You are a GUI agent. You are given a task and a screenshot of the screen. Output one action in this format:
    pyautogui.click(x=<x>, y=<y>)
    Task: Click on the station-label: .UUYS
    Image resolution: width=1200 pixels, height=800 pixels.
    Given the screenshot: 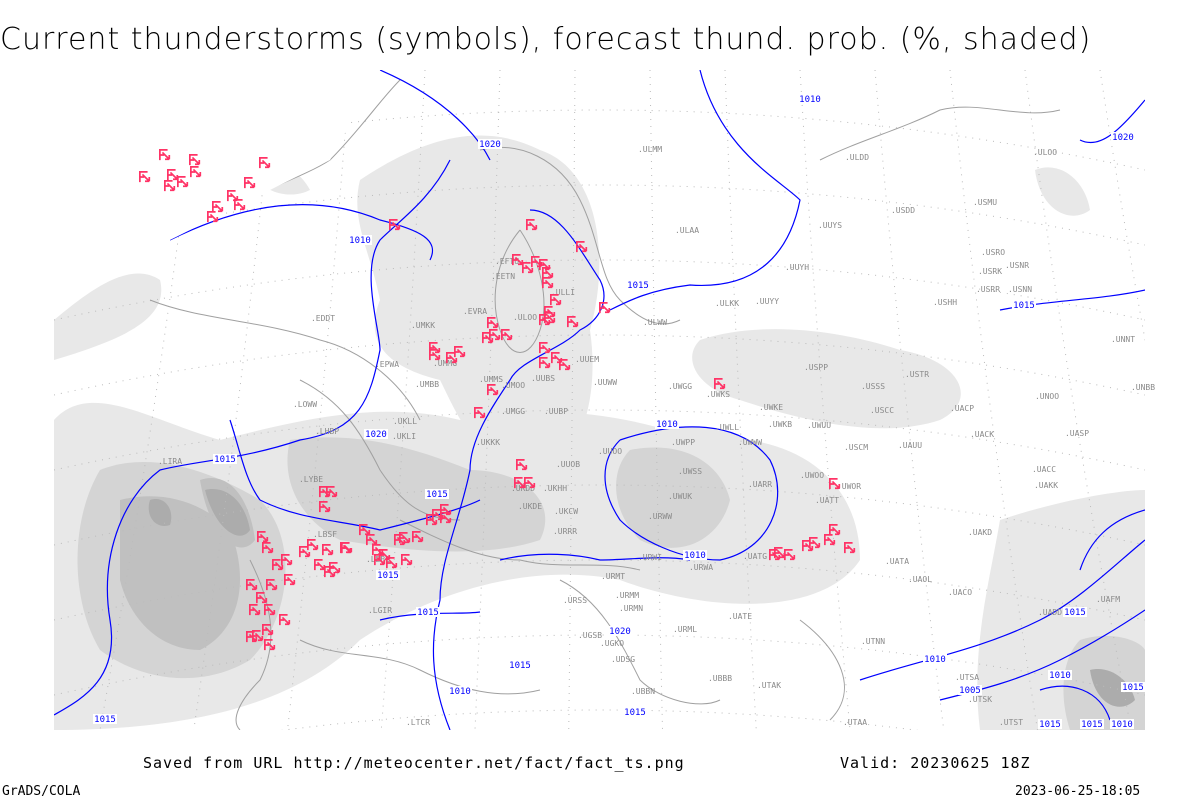 What is the action you would take?
    pyautogui.click(x=830, y=225)
    